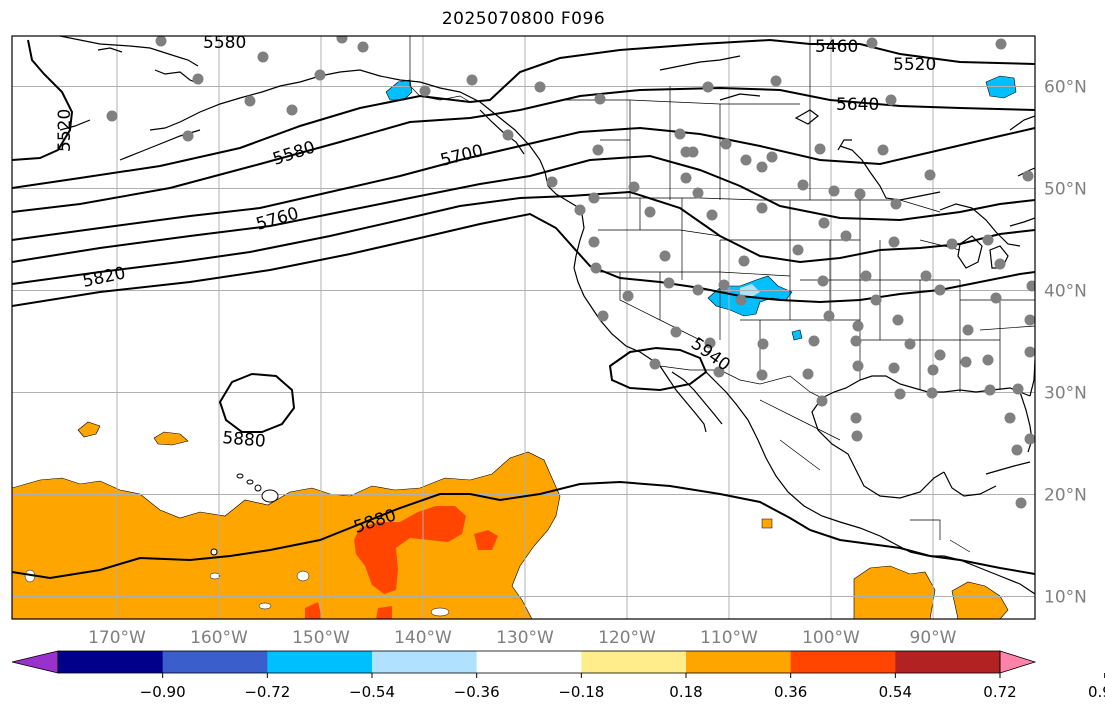 The image size is (1105, 712). Describe the element at coordinates (895, 692) in the screenshot. I see `colorbar-tick-label: 0.54` at that location.